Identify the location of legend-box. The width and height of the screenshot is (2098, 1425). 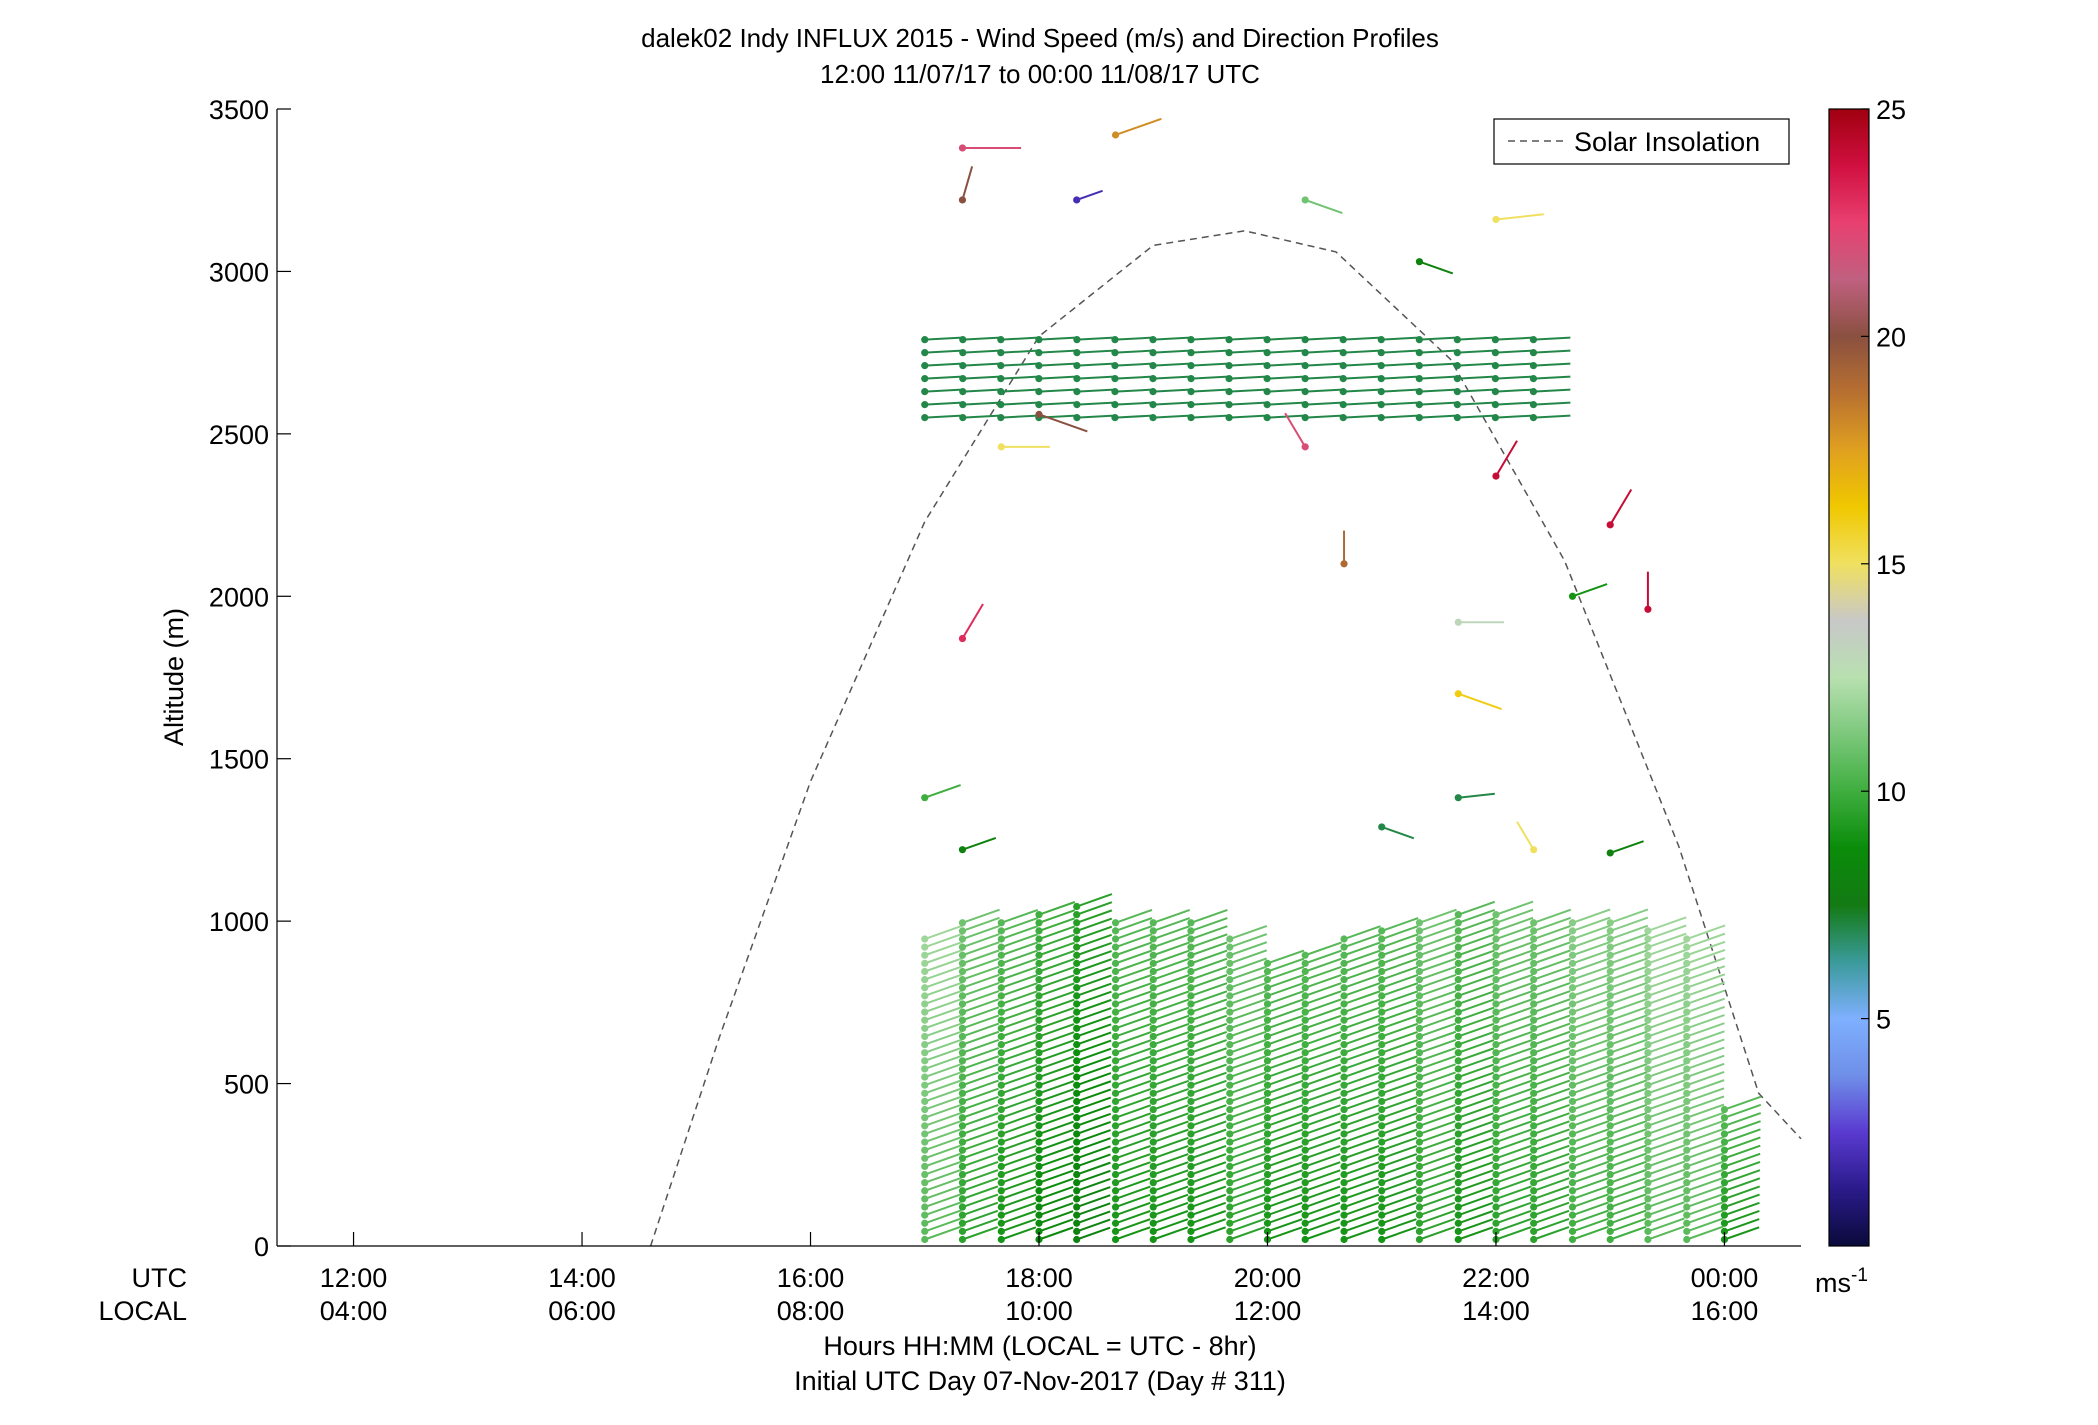
(1641, 141).